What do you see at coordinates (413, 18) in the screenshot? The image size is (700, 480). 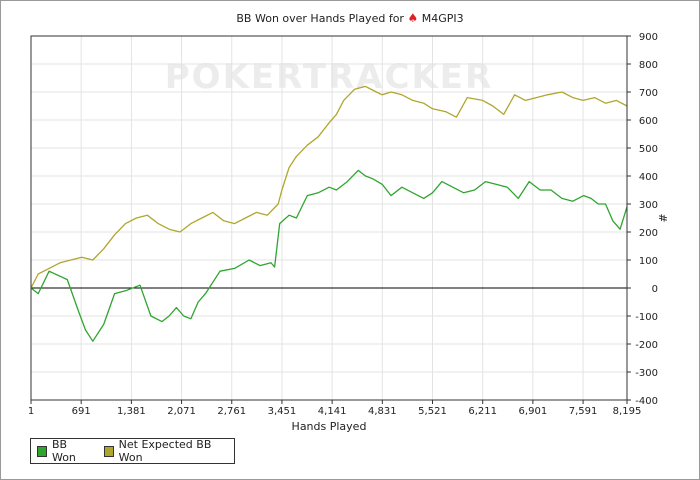 I see `spade-icon: ♠` at bounding box center [413, 18].